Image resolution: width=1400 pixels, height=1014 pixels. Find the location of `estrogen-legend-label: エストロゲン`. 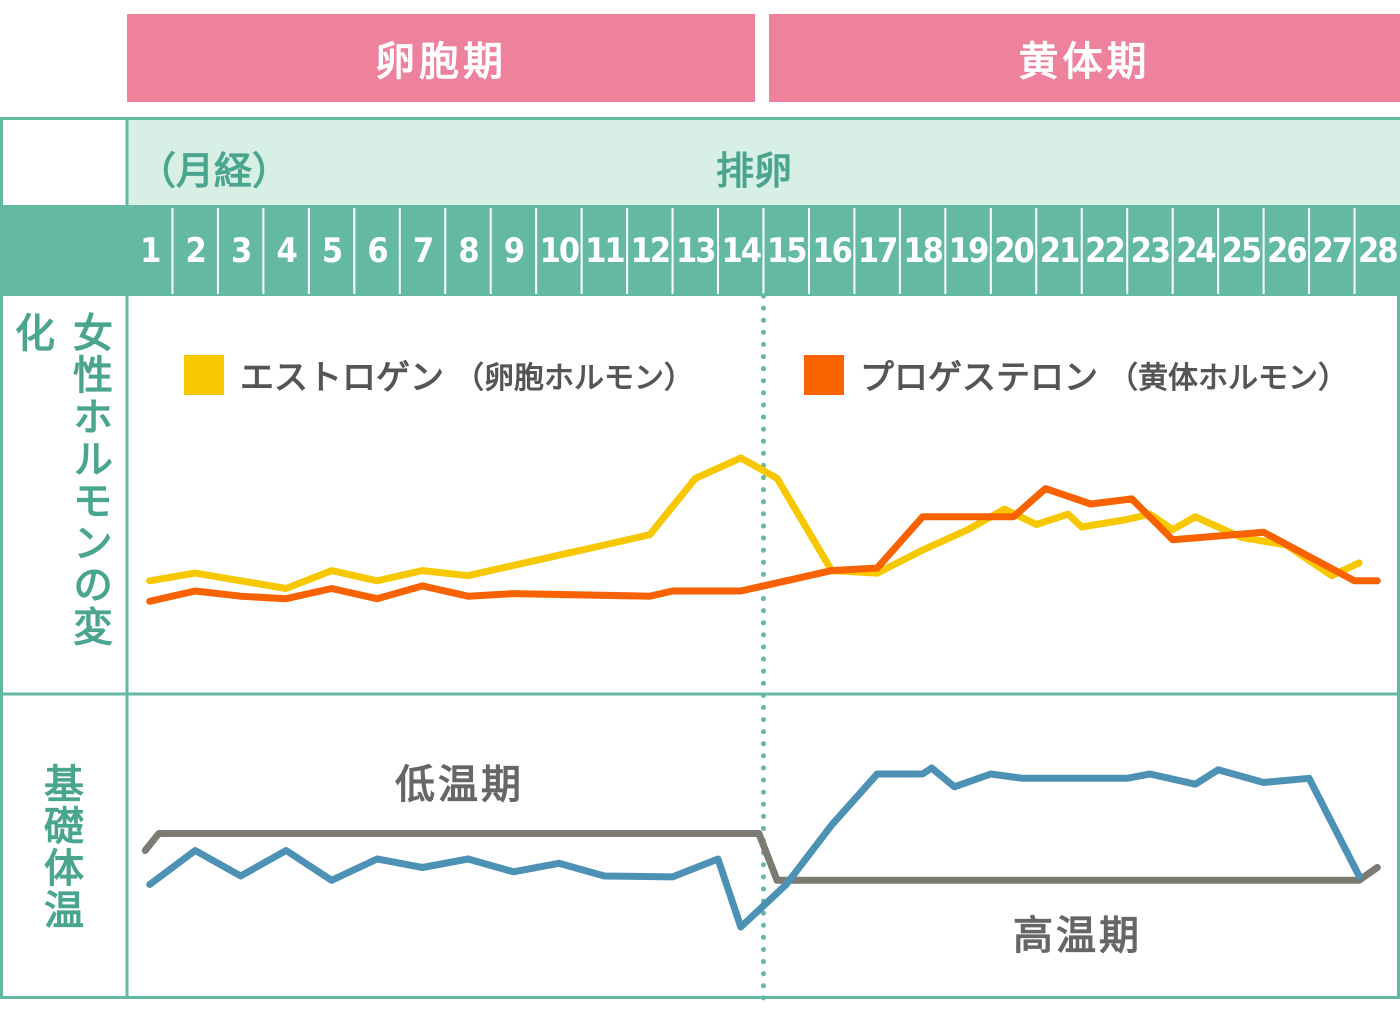

estrogen-legend-label: エストロゲン is located at coordinates (342, 378).